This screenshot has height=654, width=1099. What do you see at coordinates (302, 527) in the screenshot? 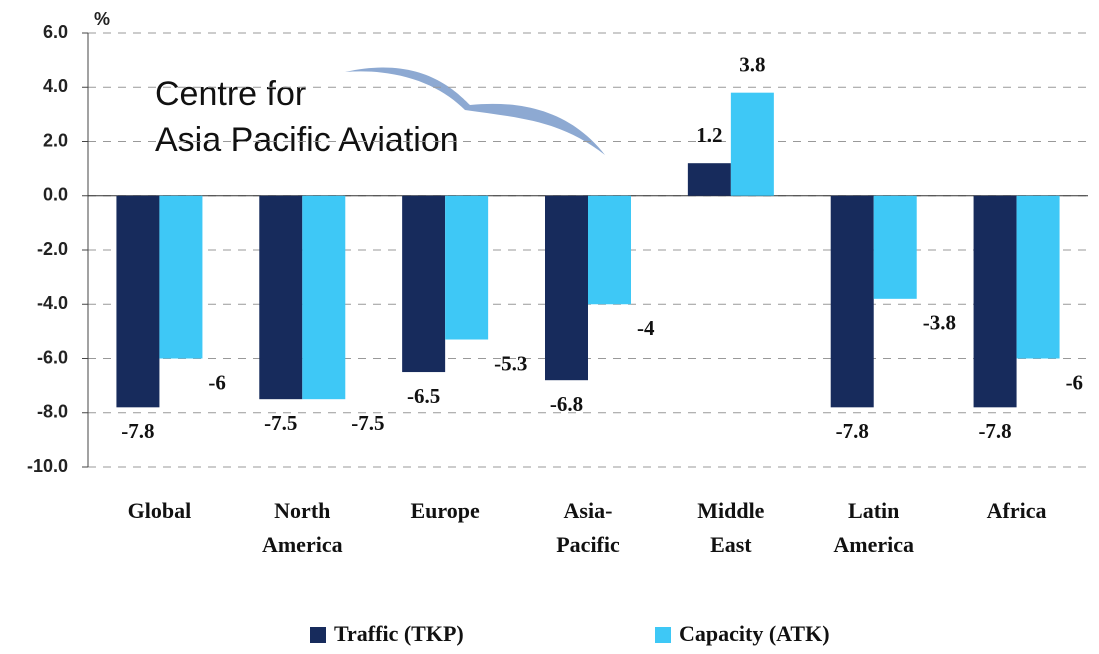
I see `x-tick-label: North America` at bounding box center [302, 527].